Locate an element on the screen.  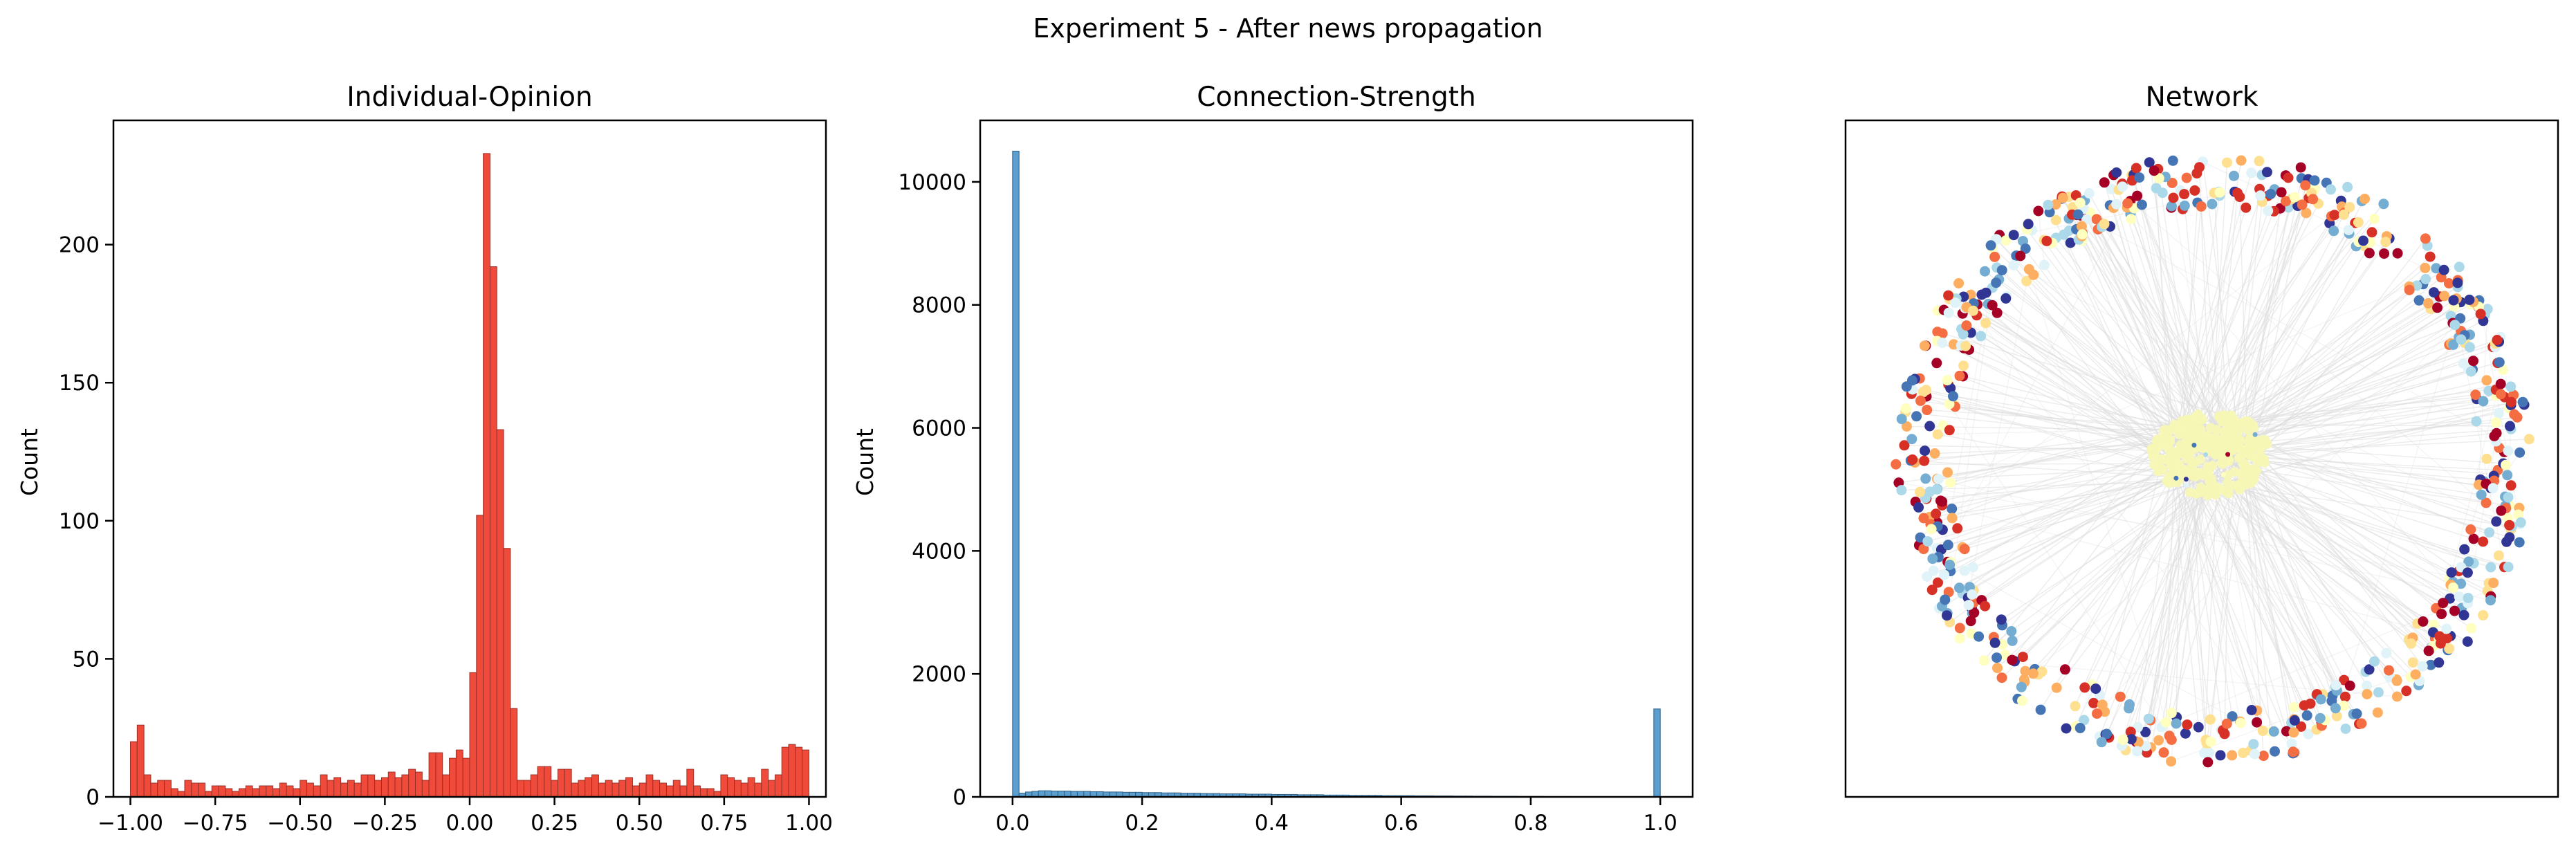
opinion-histogram-xtick-label: 0.50 is located at coordinates (639, 824).